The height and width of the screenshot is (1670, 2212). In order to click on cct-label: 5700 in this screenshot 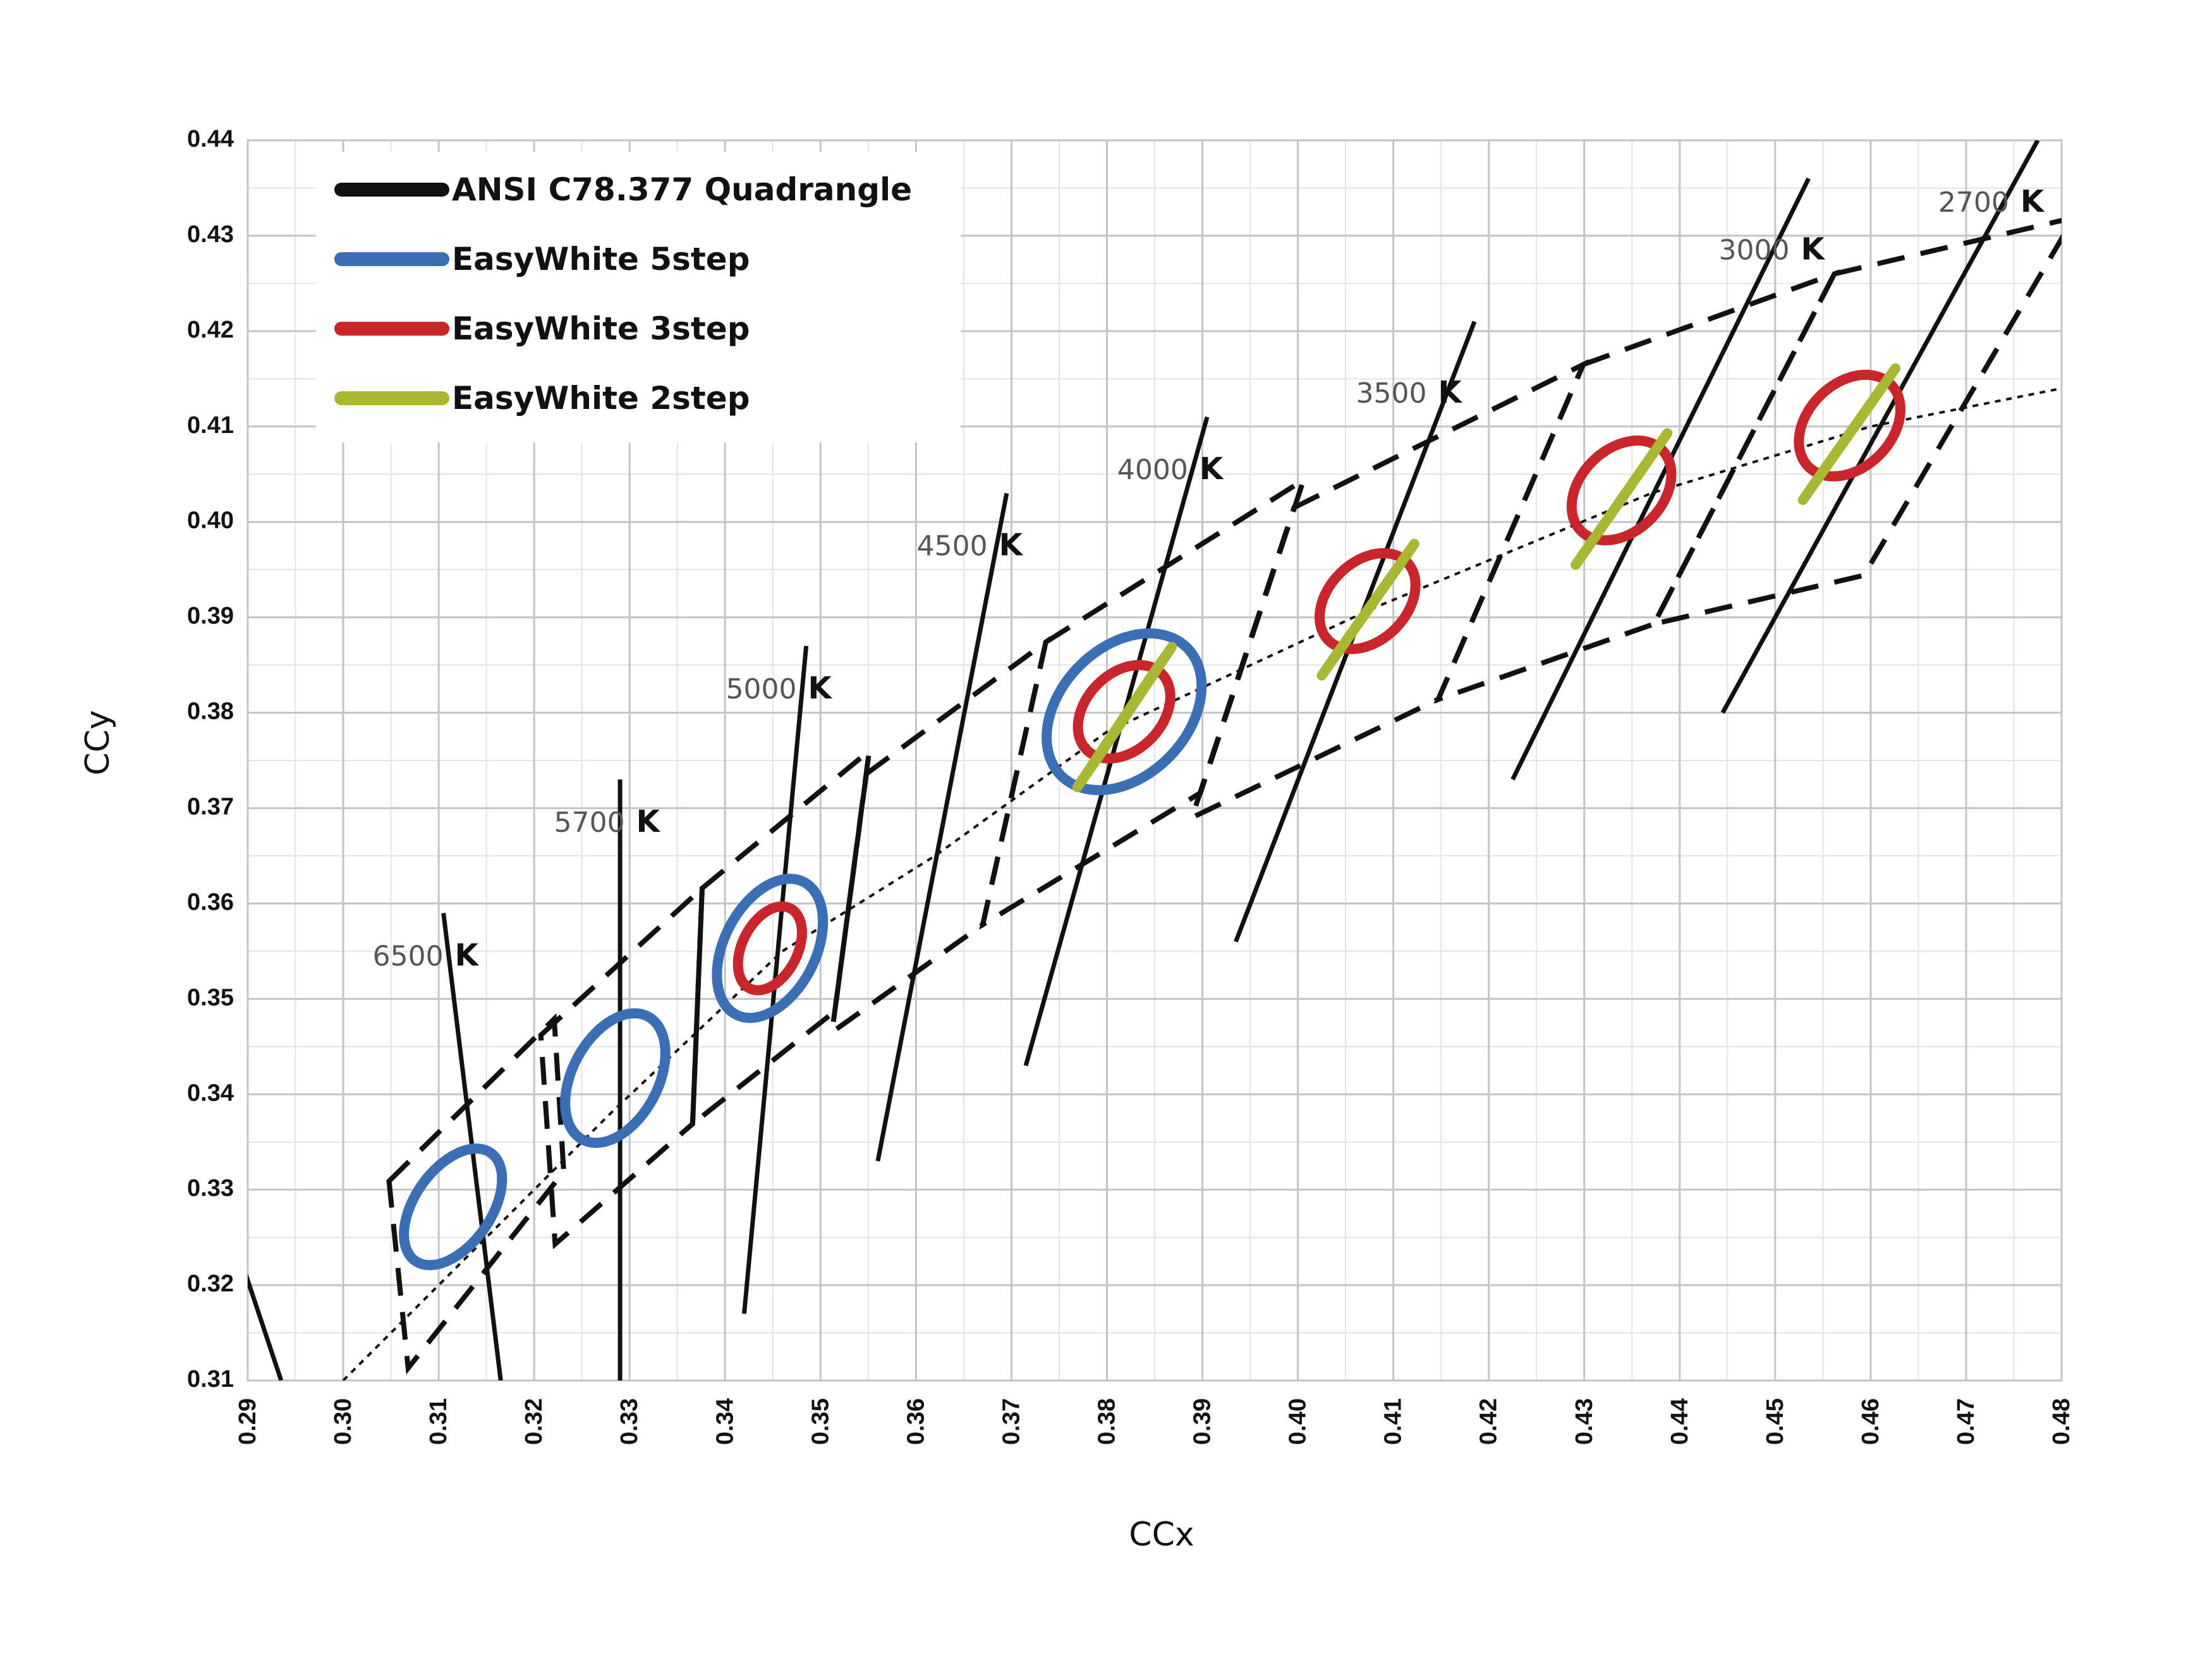, I will do `click(589, 823)`.